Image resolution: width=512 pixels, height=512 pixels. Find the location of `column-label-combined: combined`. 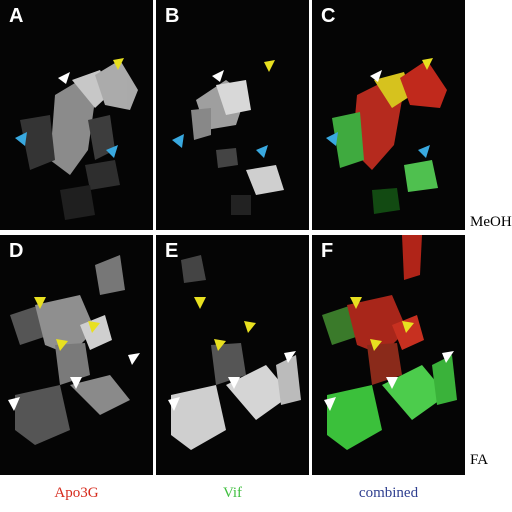

column-label-combined: combined is located at coordinates (388, 493).